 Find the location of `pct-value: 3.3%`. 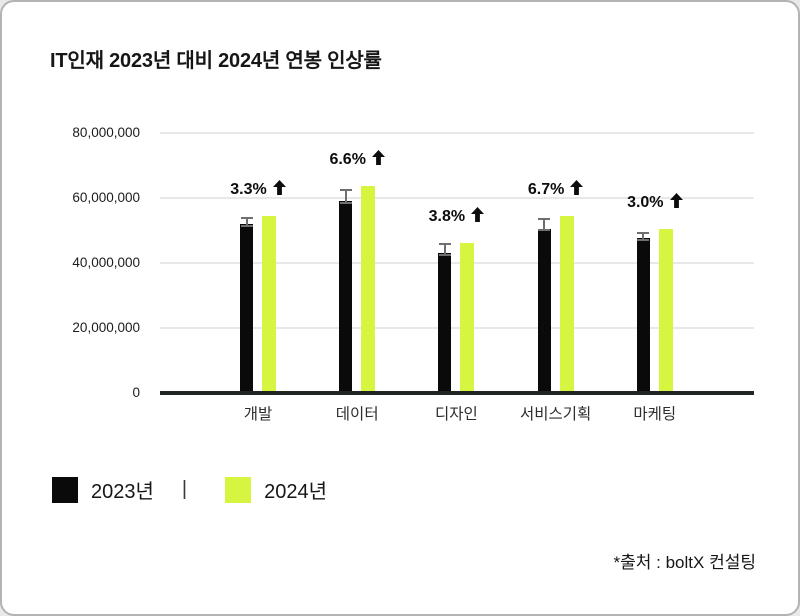

pct-value: 3.3% is located at coordinates (248, 189).